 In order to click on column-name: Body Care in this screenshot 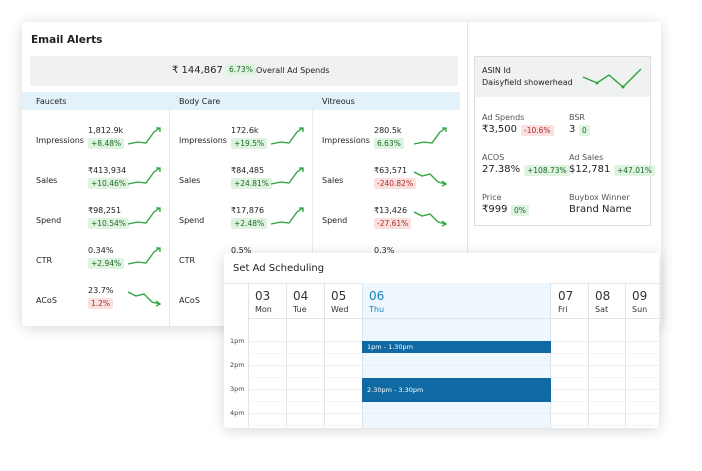, I will do `click(200, 101)`.